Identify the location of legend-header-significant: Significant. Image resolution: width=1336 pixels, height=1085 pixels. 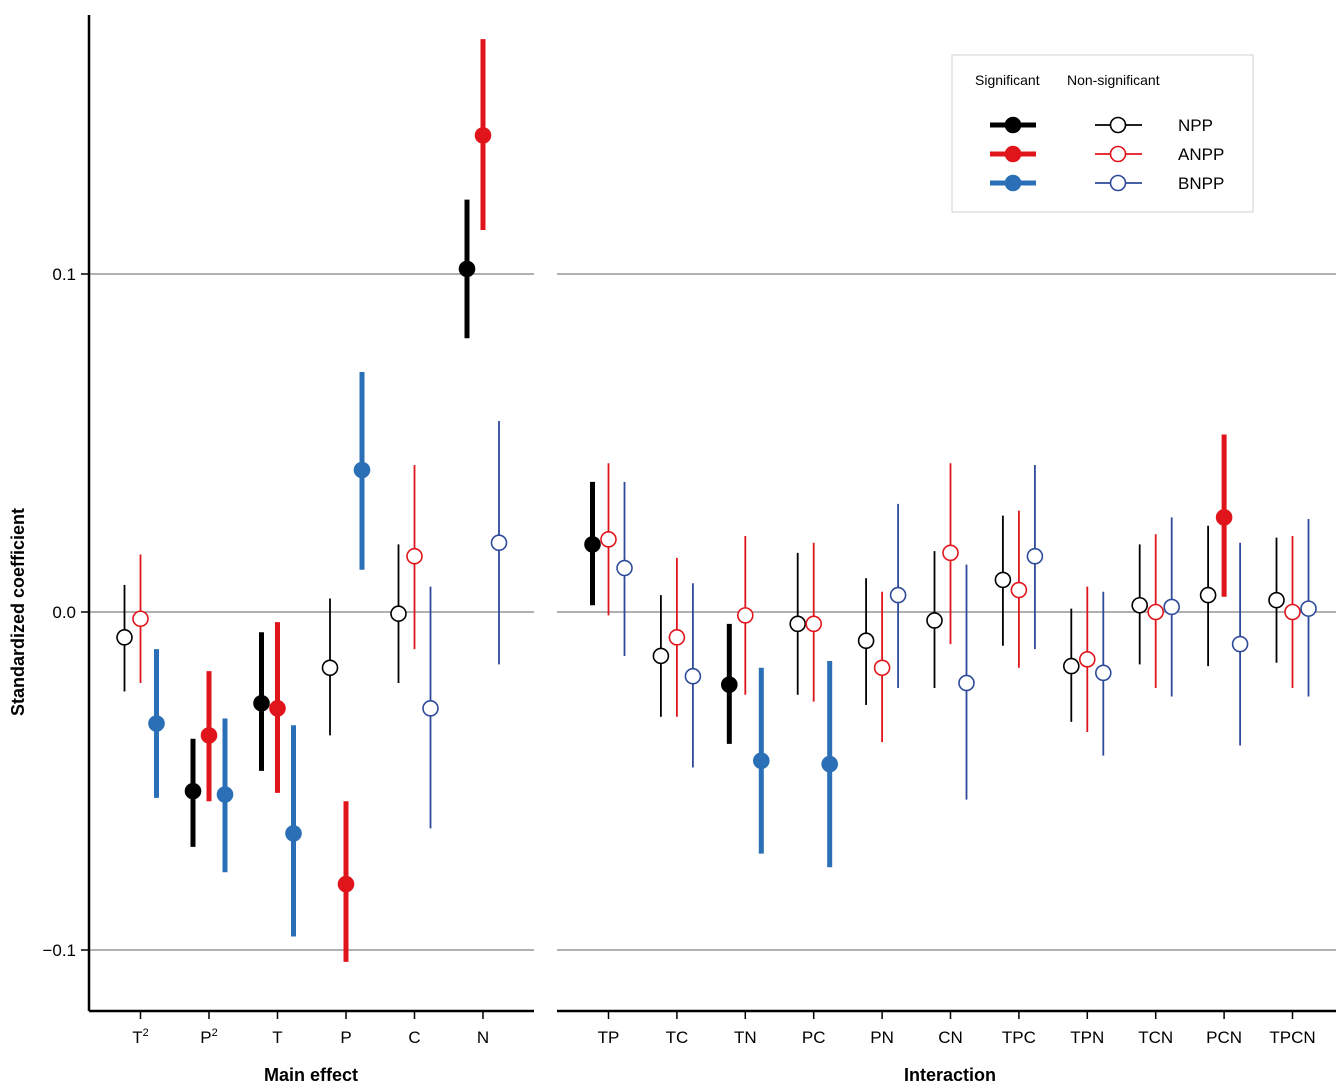
(1007, 80).